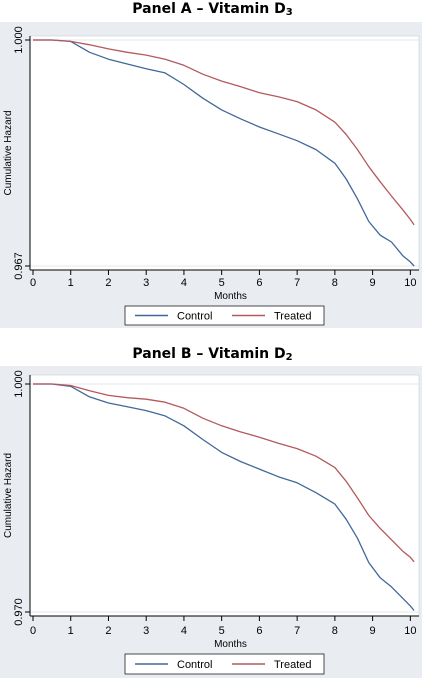 The width and height of the screenshot is (425, 685). Describe the element at coordinates (209, 9) in the screenshot. I see `panel-a-title-text: Panel A – Vitamin D` at that location.